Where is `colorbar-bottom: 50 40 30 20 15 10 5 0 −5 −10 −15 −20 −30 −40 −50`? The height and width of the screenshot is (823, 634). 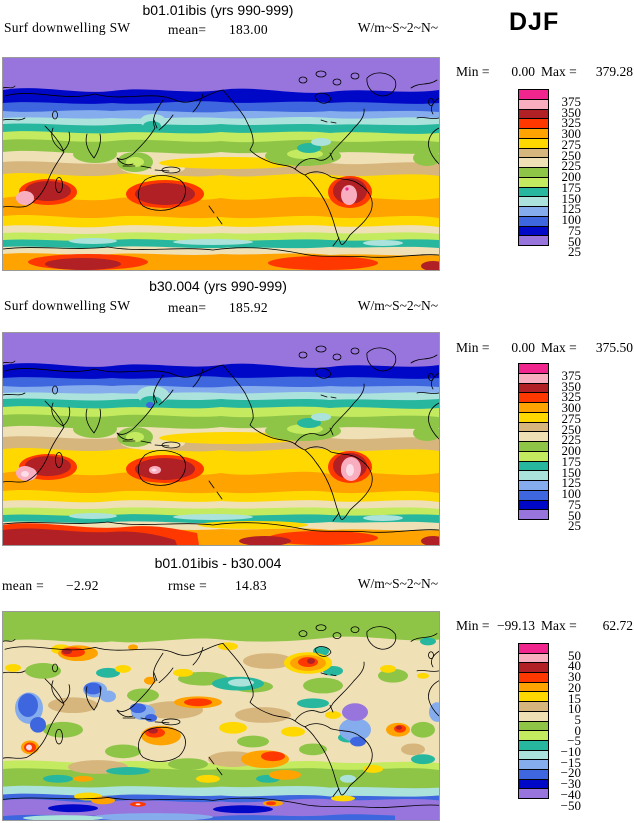
colorbar-bottom: 50 40 30 20 15 10 5 0 −5 −10 −15 −20 −30 −40 −50 is located at coordinates (549, 728).